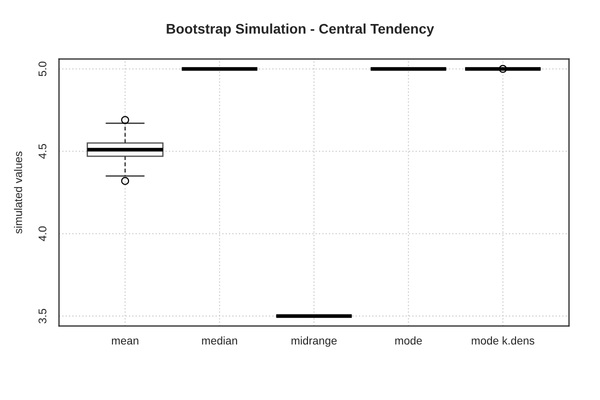 Image resolution: width=600 pixels, height=400 pixels. I want to click on x-tick-label: mean, so click(125, 341).